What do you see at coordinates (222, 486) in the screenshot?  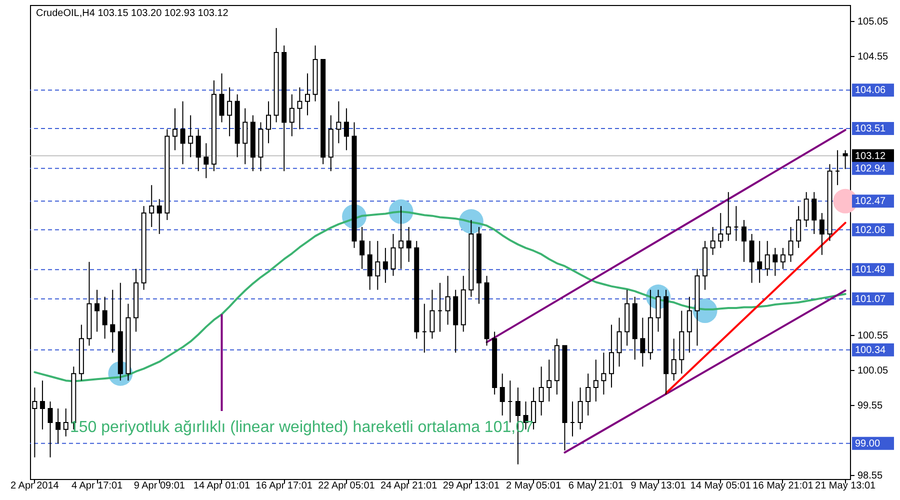 I see `x-tick-label: 14 Apr 01:01` at bounding box center [222, 486].